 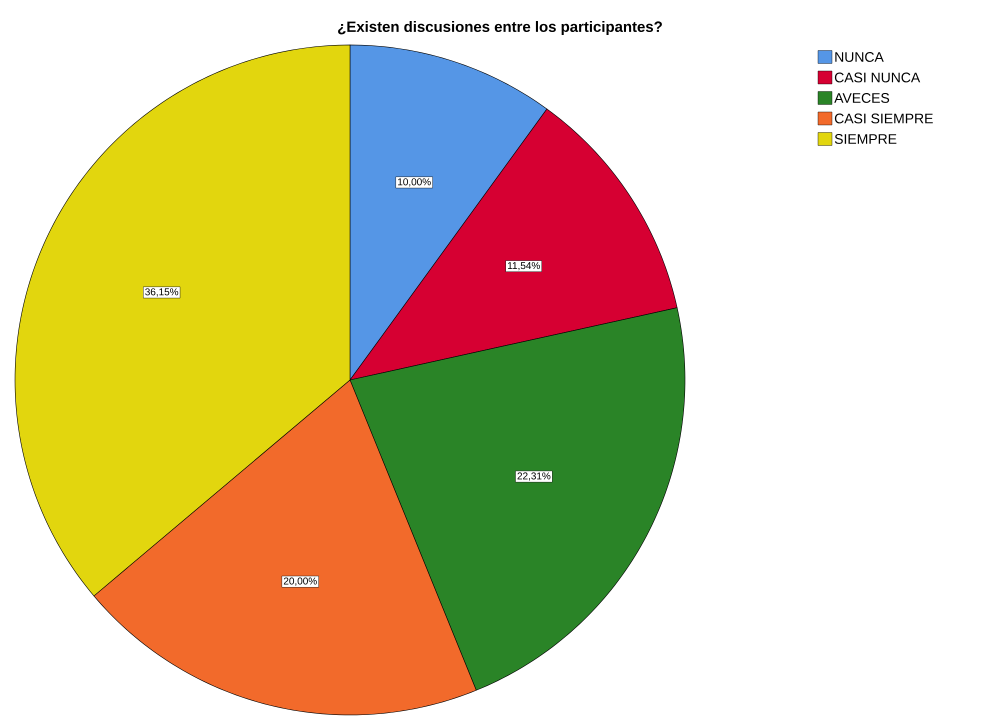 What do you see at coordinates (883, 119) in the screenshot?
I see `legend-label: CASI SIEMPRE` at bounding box center [883, 119].